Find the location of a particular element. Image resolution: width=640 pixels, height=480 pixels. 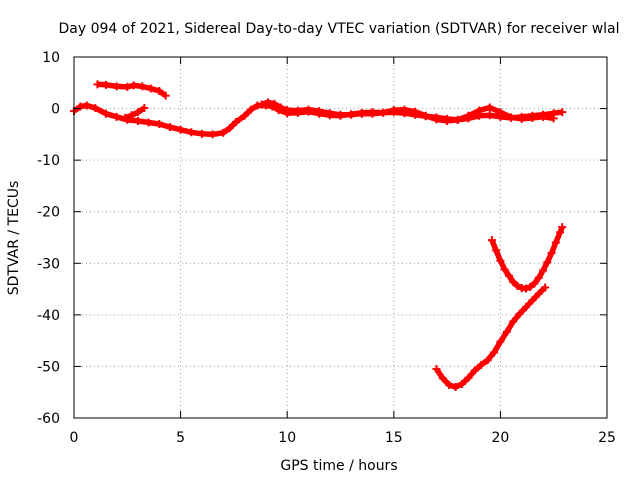

x-tick-label: 0 is located at coordinates (74, 438).